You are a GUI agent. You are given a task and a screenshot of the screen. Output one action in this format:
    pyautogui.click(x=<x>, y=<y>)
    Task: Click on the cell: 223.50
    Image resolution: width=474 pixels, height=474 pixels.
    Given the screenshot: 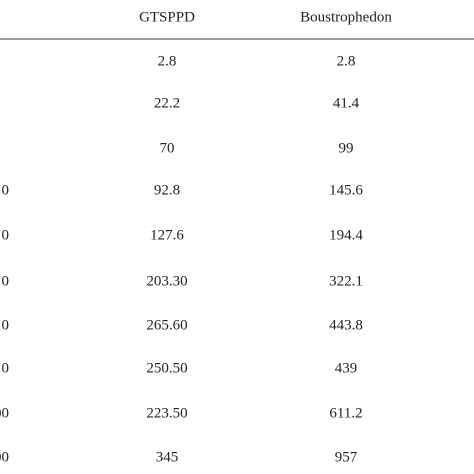 What is the action you would take?
    pyautogui.click(x=166, y=413)
    